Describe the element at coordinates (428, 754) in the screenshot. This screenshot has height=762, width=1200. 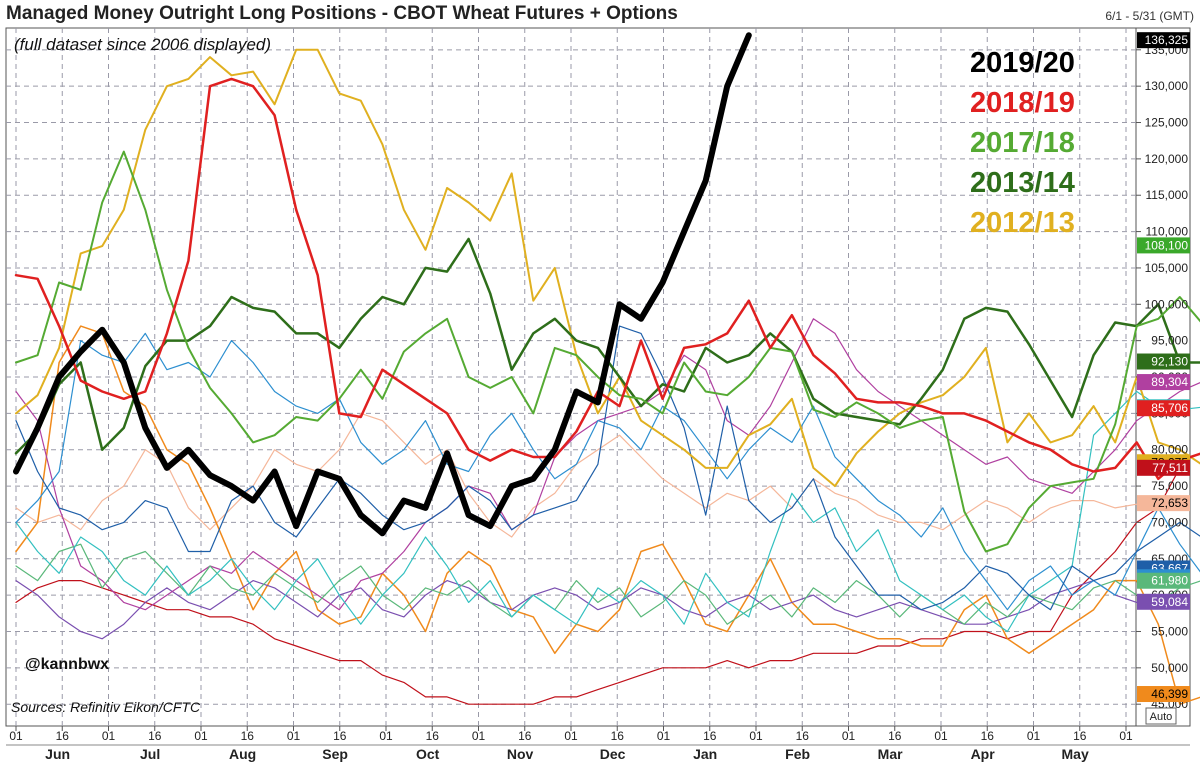
I see `x-month-label: Oct` at that location.